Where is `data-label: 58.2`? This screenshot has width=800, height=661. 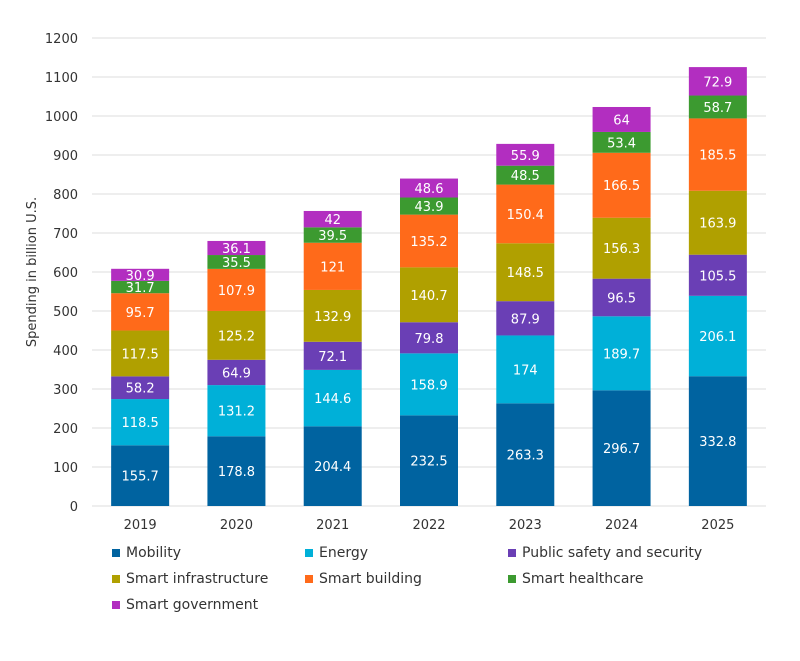
data-label: 58.2 is located at coordinates (140, 389).